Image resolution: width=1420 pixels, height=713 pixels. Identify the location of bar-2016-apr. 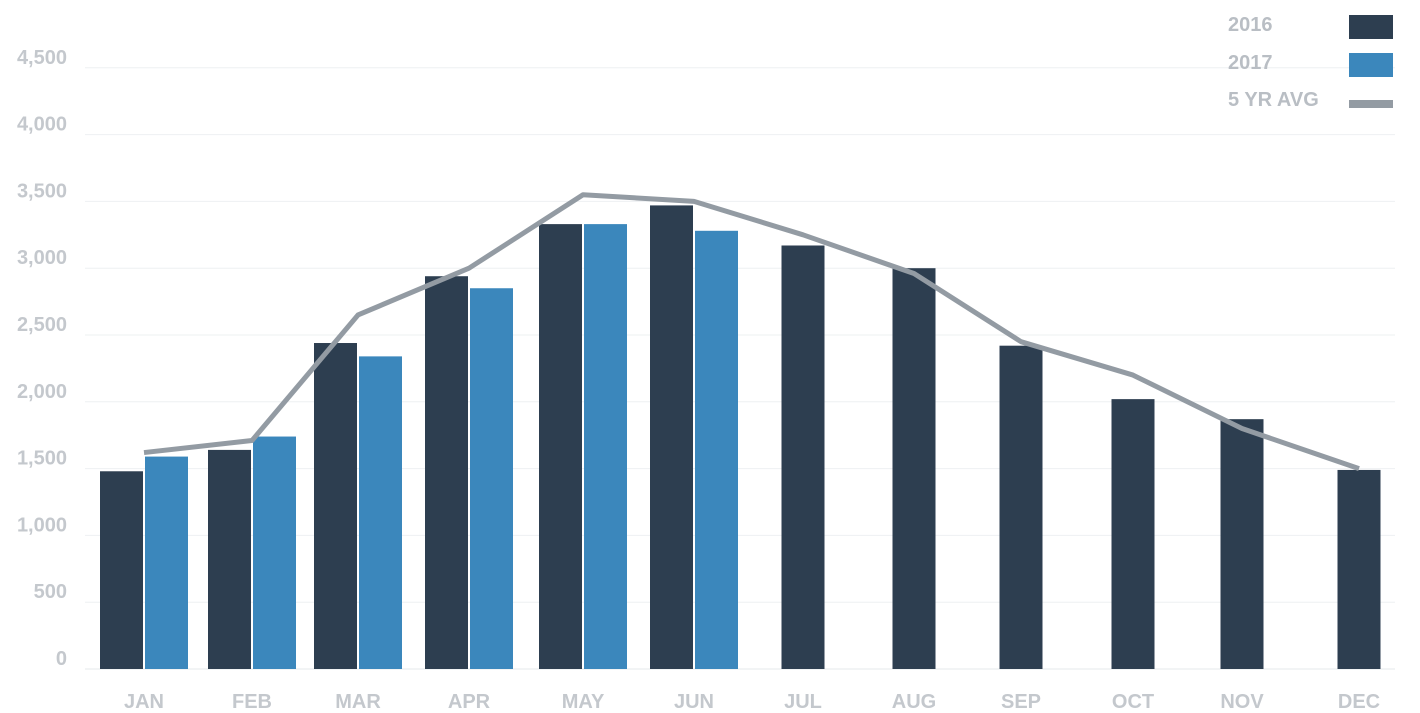
(446, 472).